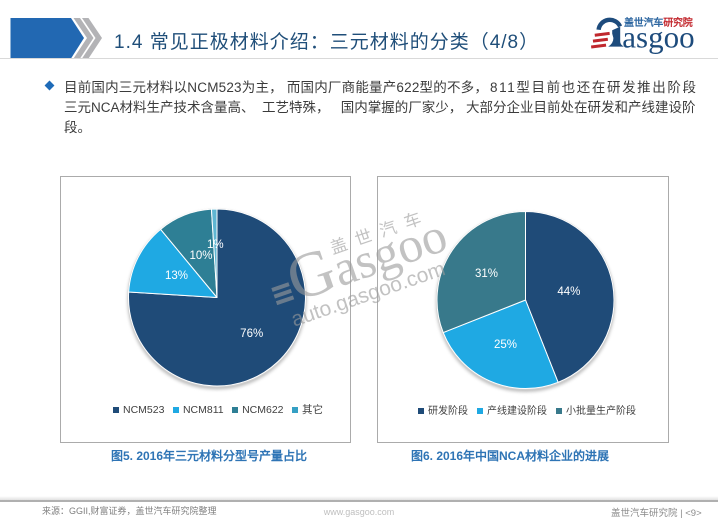  Describe the element at coordinates (658, 37) in the screenshot. I see `svg-text: asgoo` at that location.